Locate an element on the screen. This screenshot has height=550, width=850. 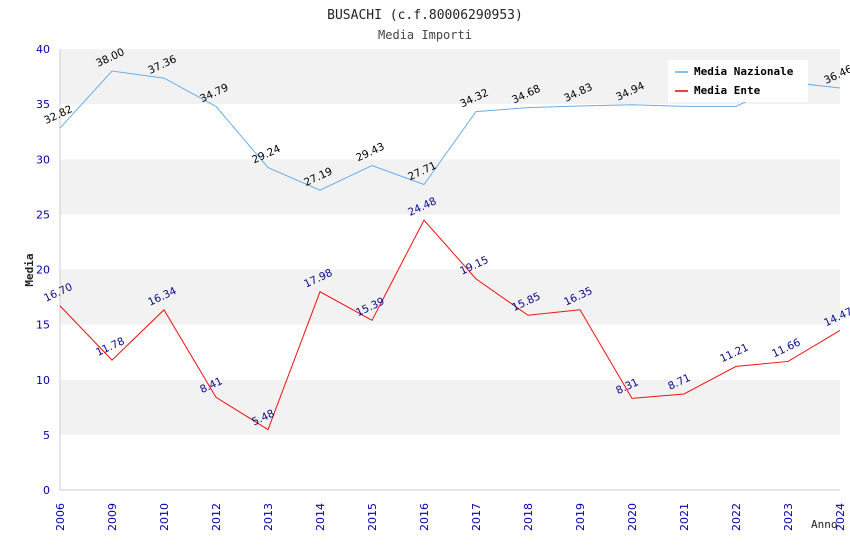
x-tick-label: 2014 is located at coordinates (320, 517).